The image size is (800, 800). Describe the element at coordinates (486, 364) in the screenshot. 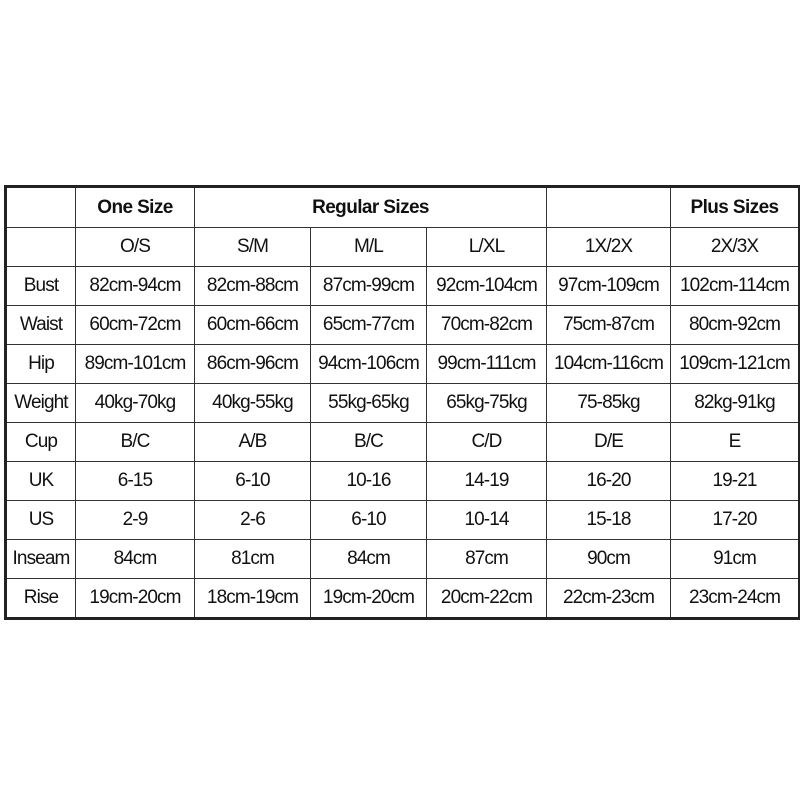

I see `table-cell: 99cm-111cm` at that location.